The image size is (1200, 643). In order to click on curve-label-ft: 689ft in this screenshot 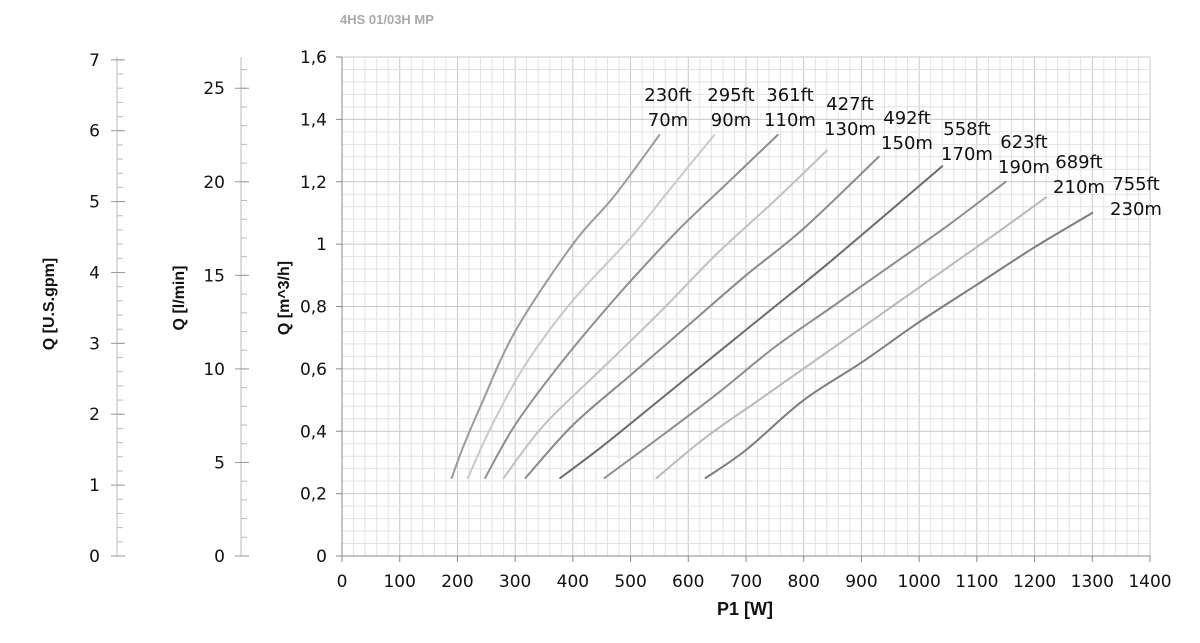, I will do `click(1078, 162)`.